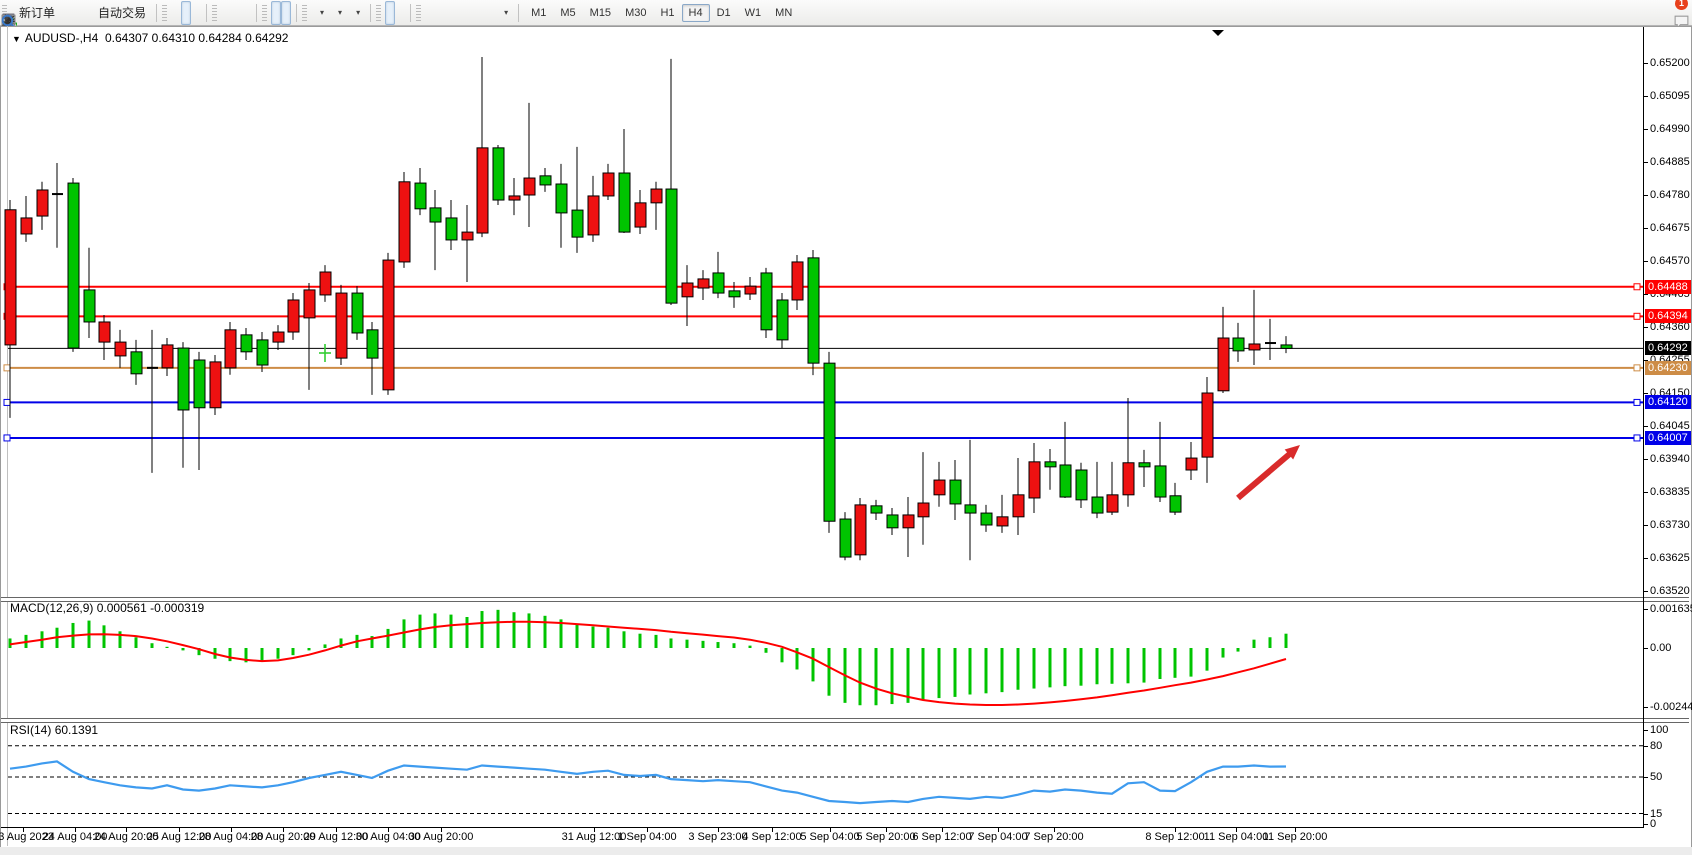  I want to click on chart-shift-button, so click(147, 13).